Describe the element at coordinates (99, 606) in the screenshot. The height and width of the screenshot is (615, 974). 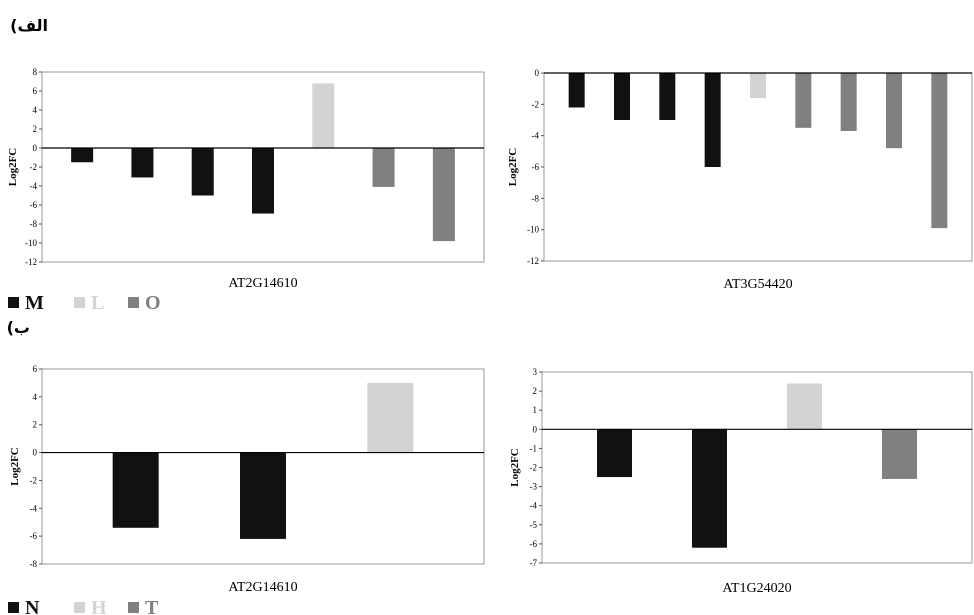
I see `legend-label: H` at that location.